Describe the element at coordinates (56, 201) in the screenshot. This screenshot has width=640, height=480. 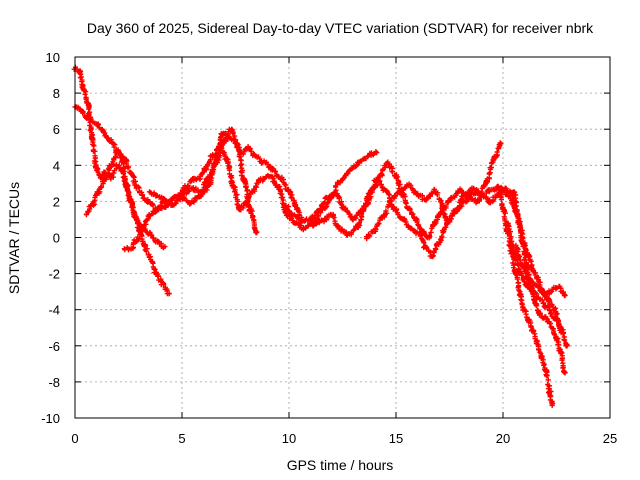
I see `y-tick-label: 2` at that location.